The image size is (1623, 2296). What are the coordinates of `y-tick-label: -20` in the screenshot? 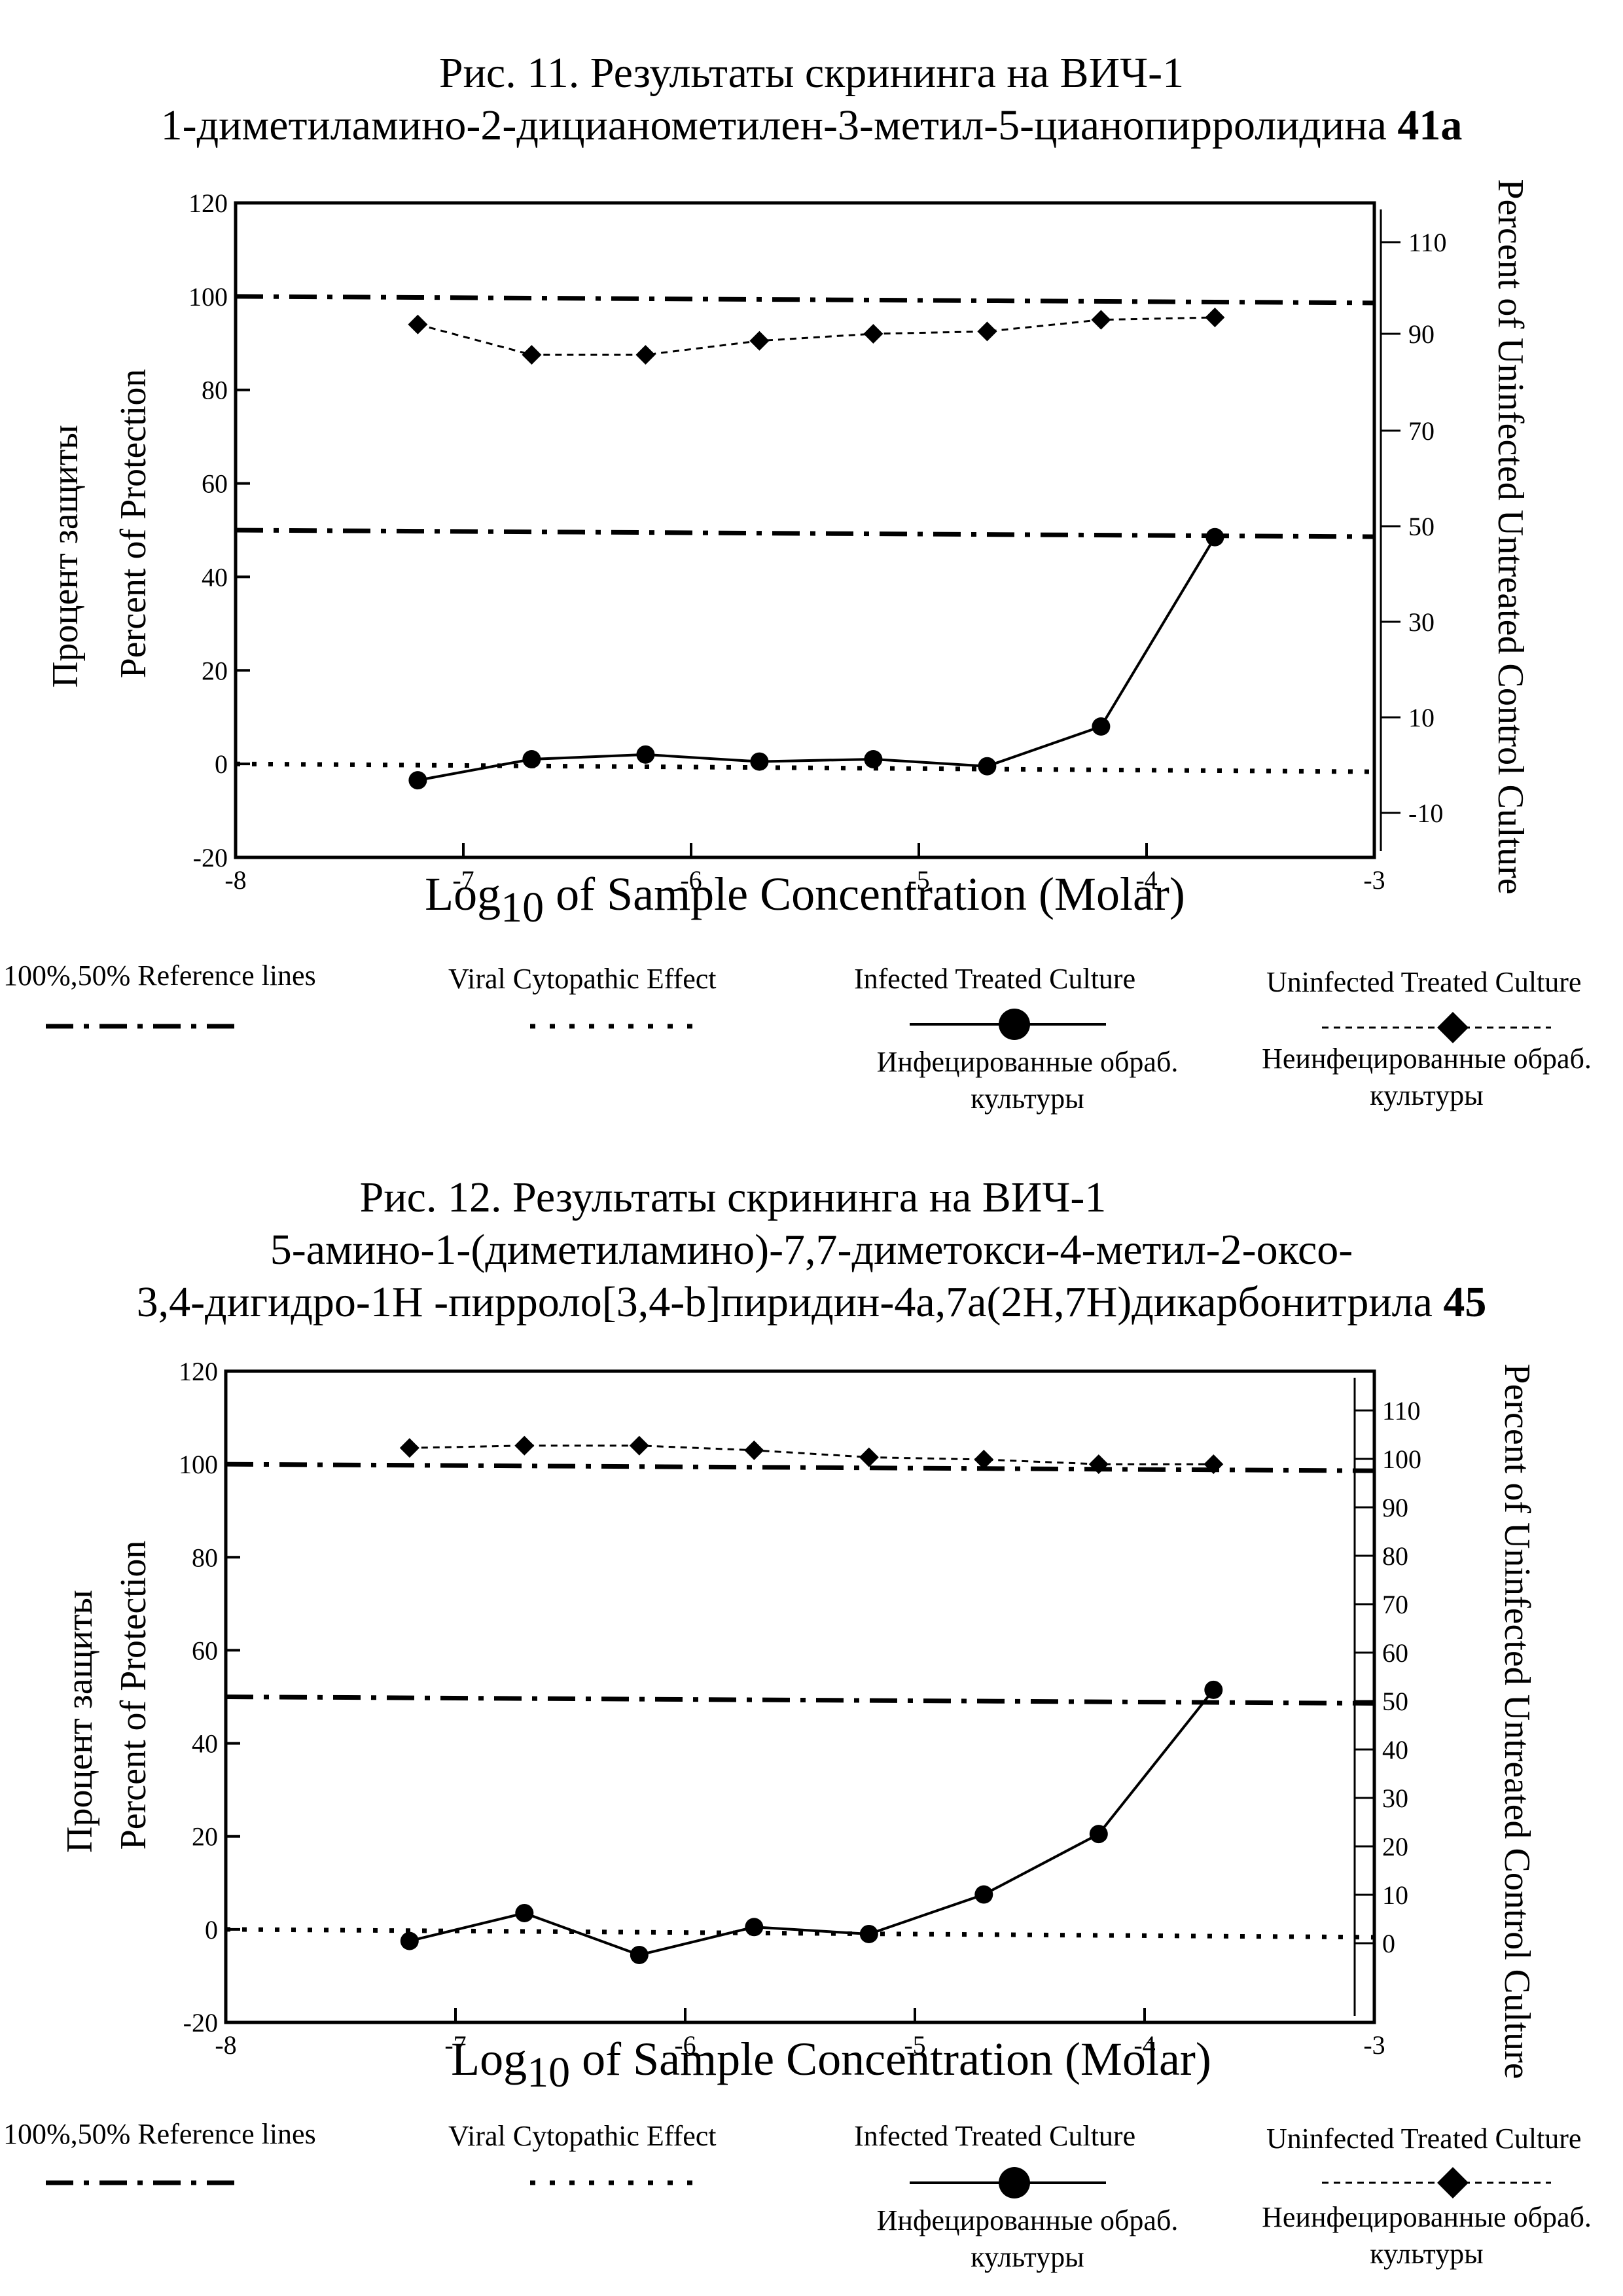 It's located at (200, 2022).